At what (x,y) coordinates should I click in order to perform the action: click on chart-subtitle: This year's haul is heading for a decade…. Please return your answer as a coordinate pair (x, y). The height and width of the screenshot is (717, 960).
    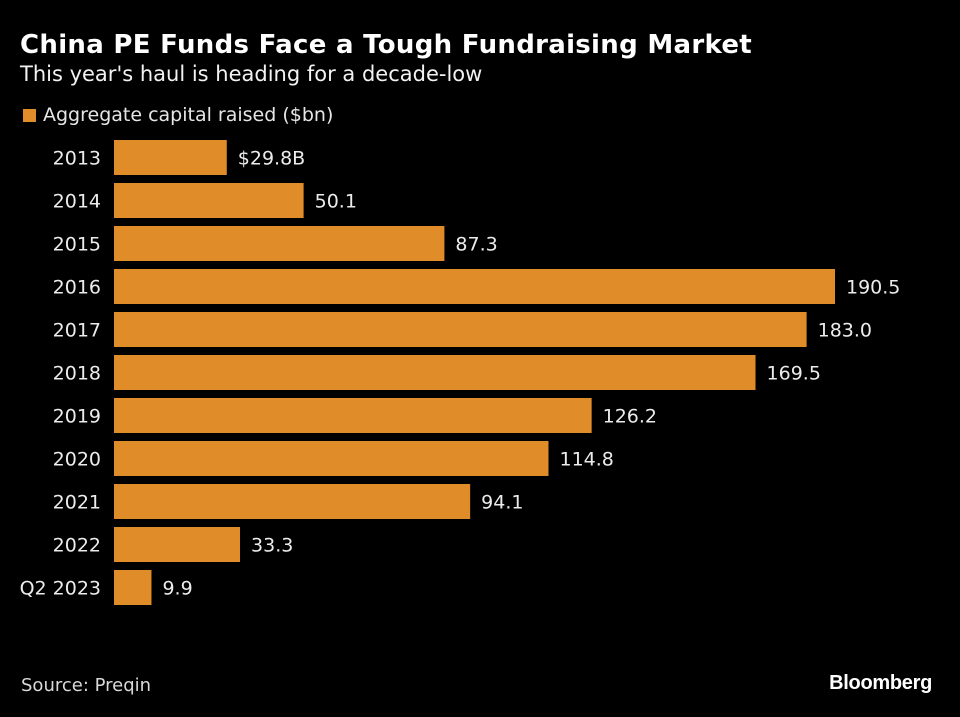
    Looking at the image, I should click on (251, 74).